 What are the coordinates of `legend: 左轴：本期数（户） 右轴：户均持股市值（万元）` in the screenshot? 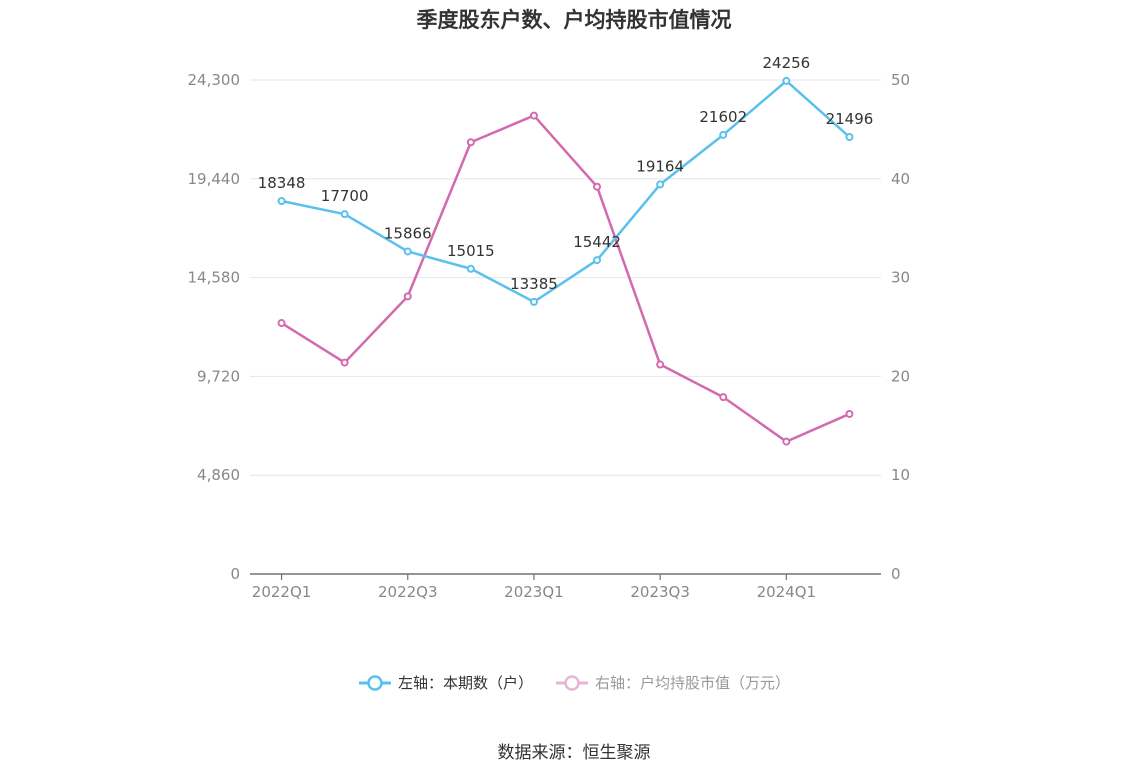 It's located at (574, 682).